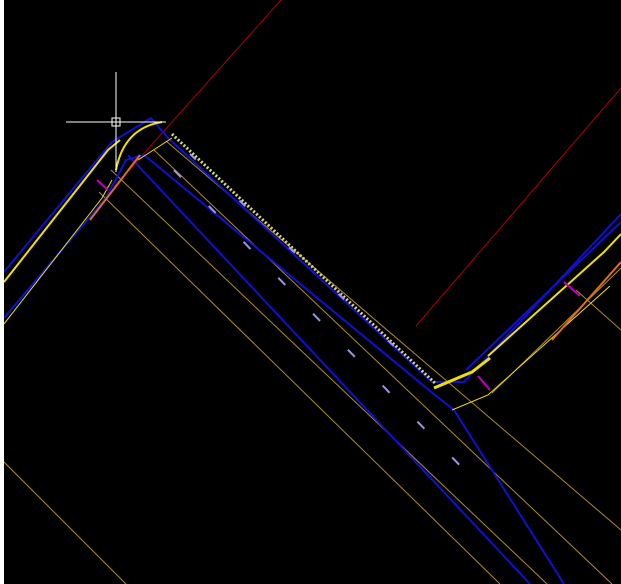 Image resolution: width=621 pixels, height=584 pixels. I want to click on blue-boundary-line, so click(543, 296).